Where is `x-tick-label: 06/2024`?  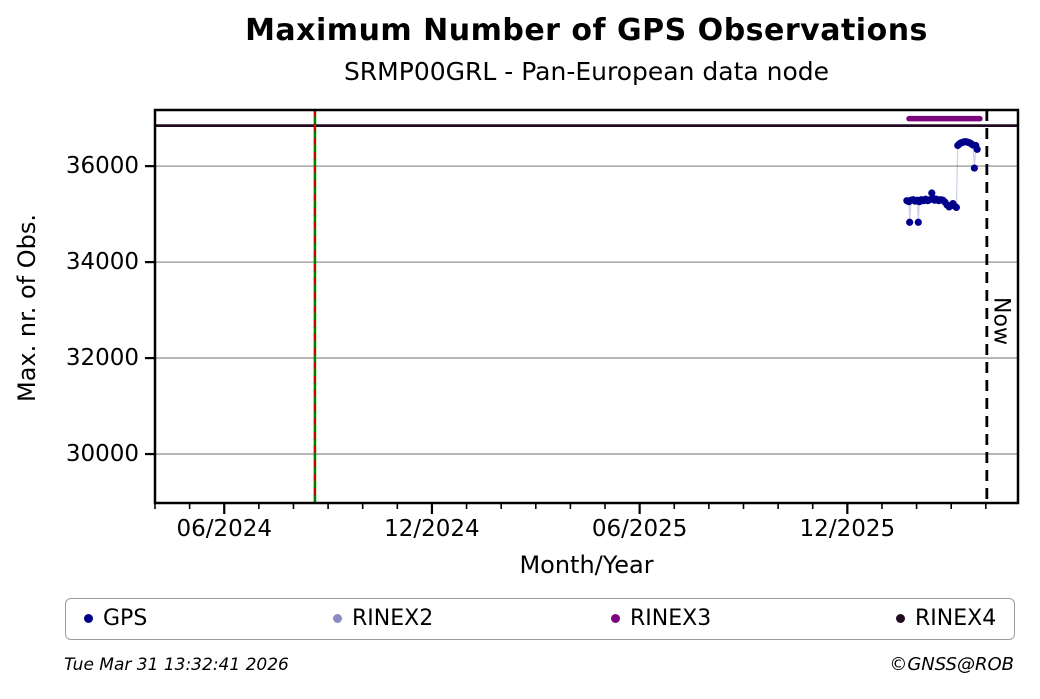
x-tick-label: 06/2024 is located at coordinates (224, 529).